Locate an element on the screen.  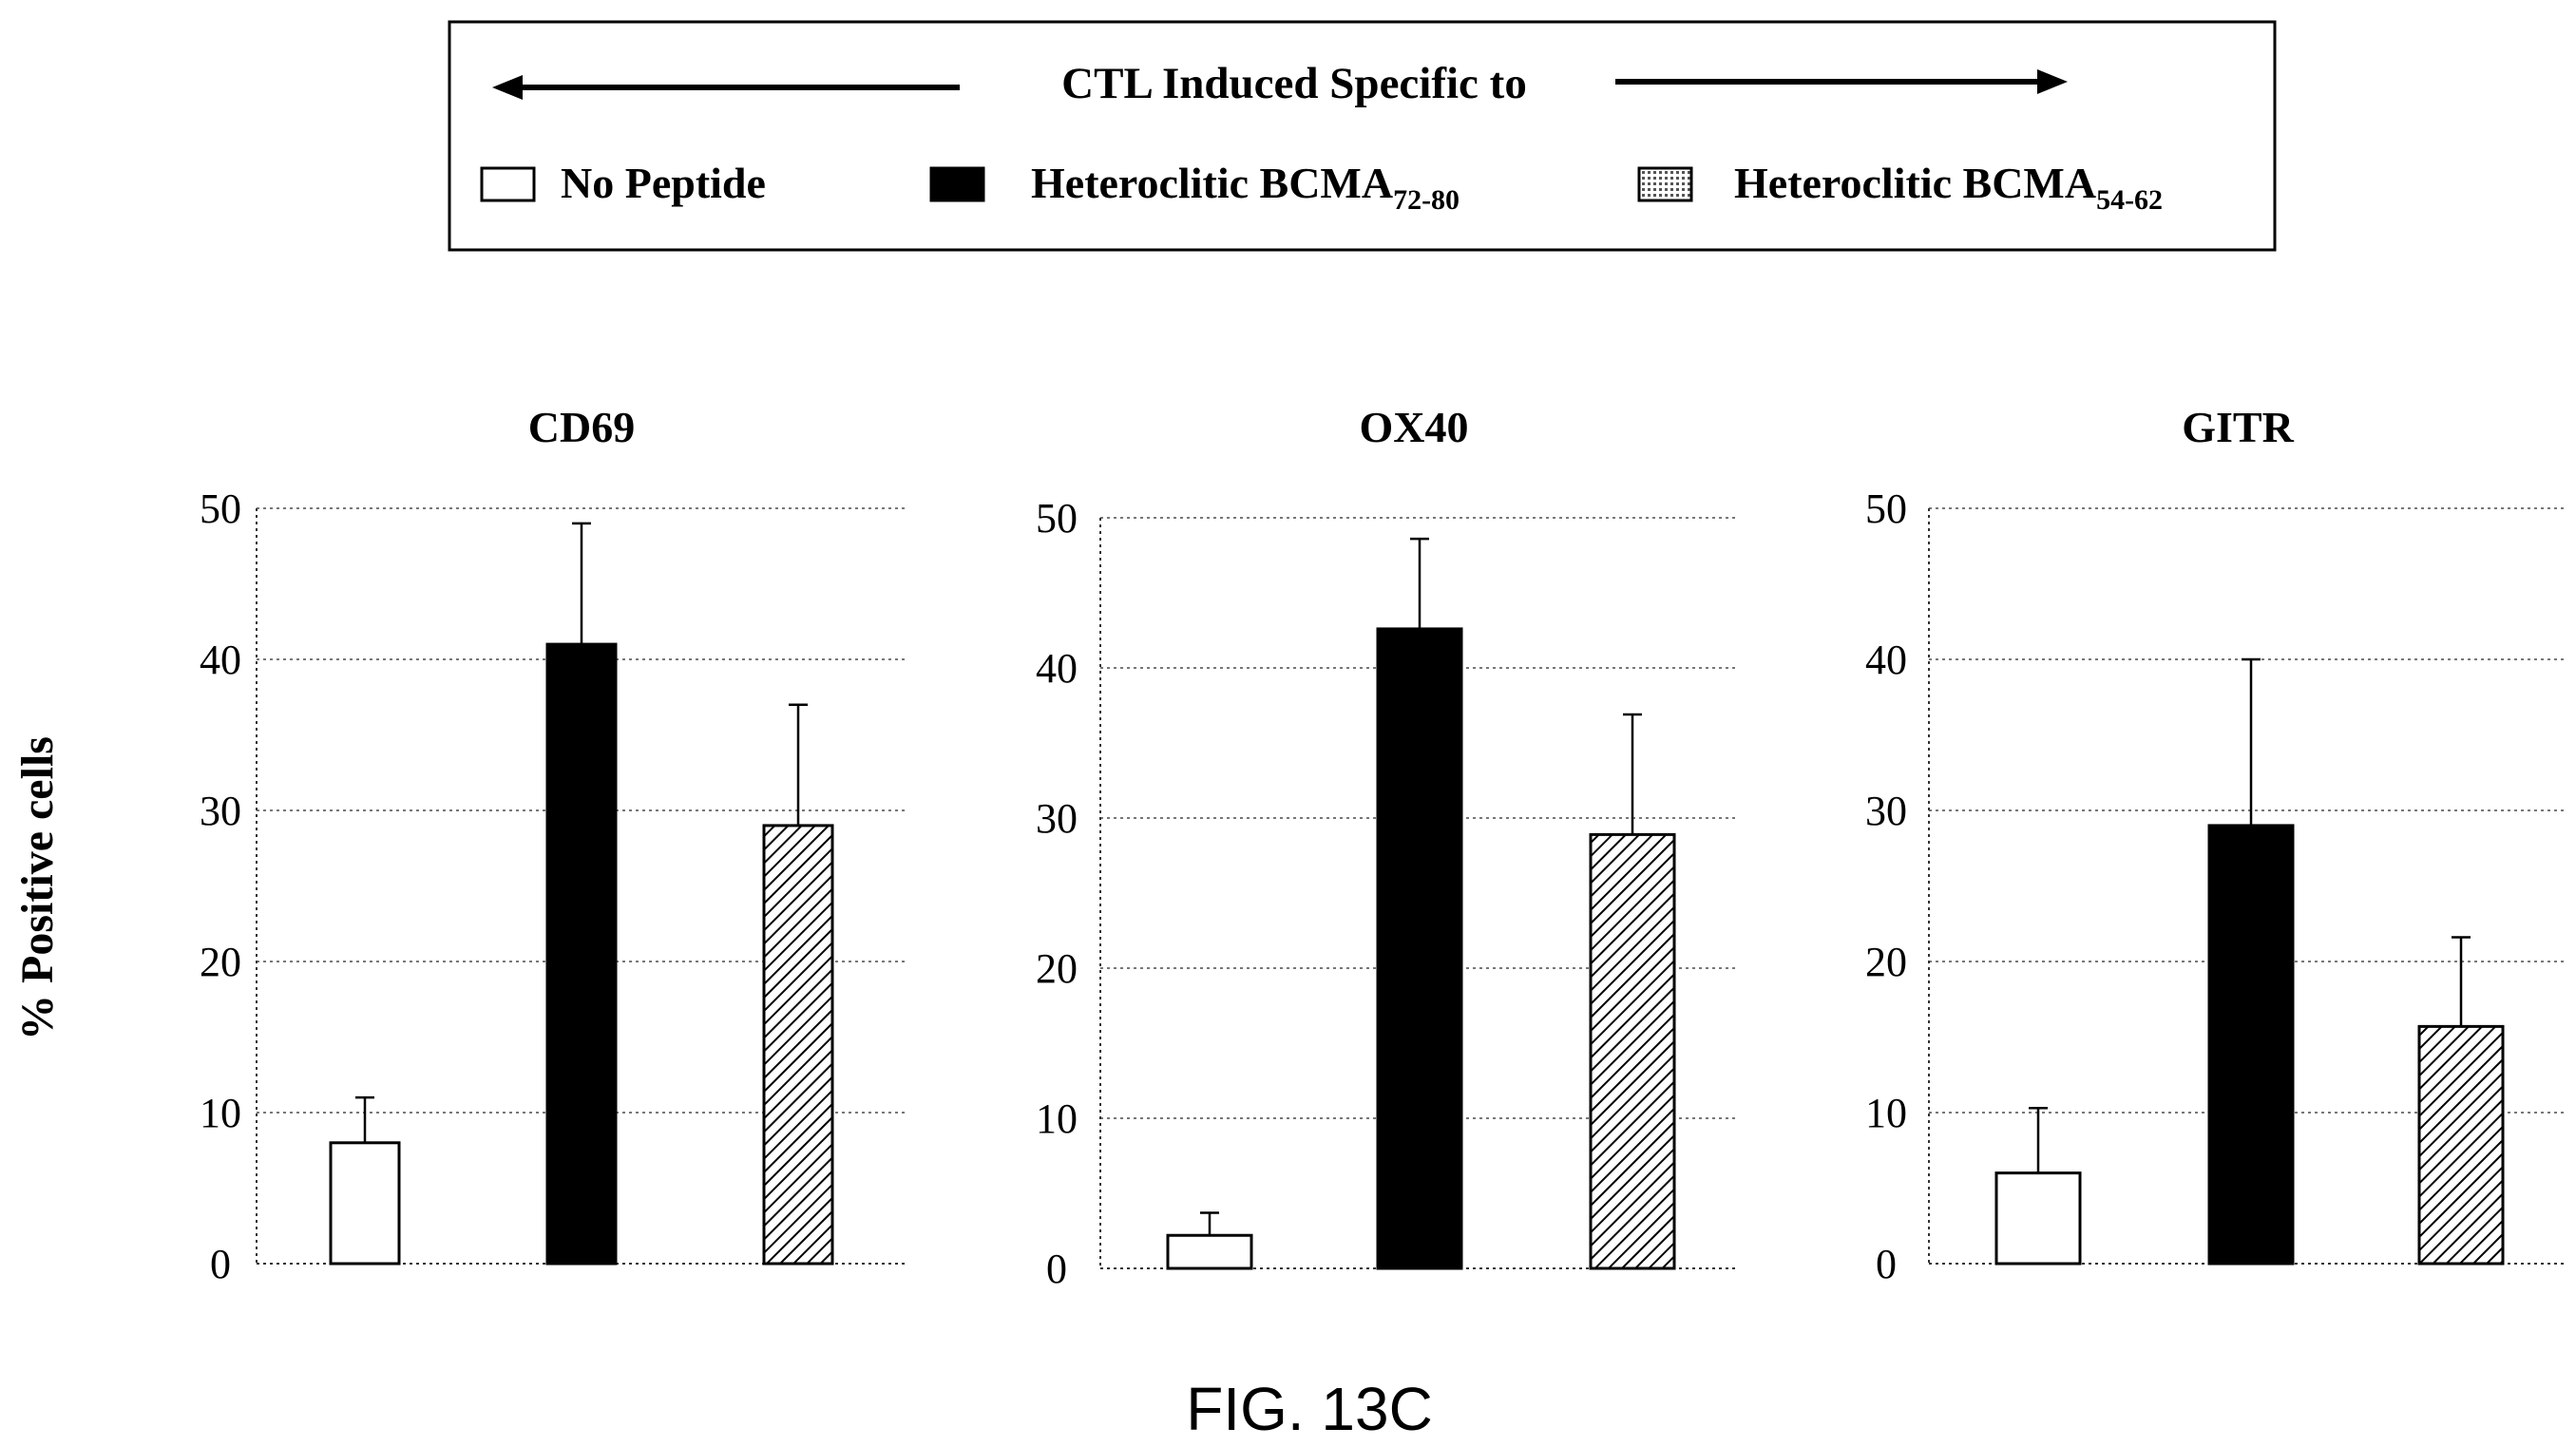
legend-frame is located at coordinates (1362, 136).